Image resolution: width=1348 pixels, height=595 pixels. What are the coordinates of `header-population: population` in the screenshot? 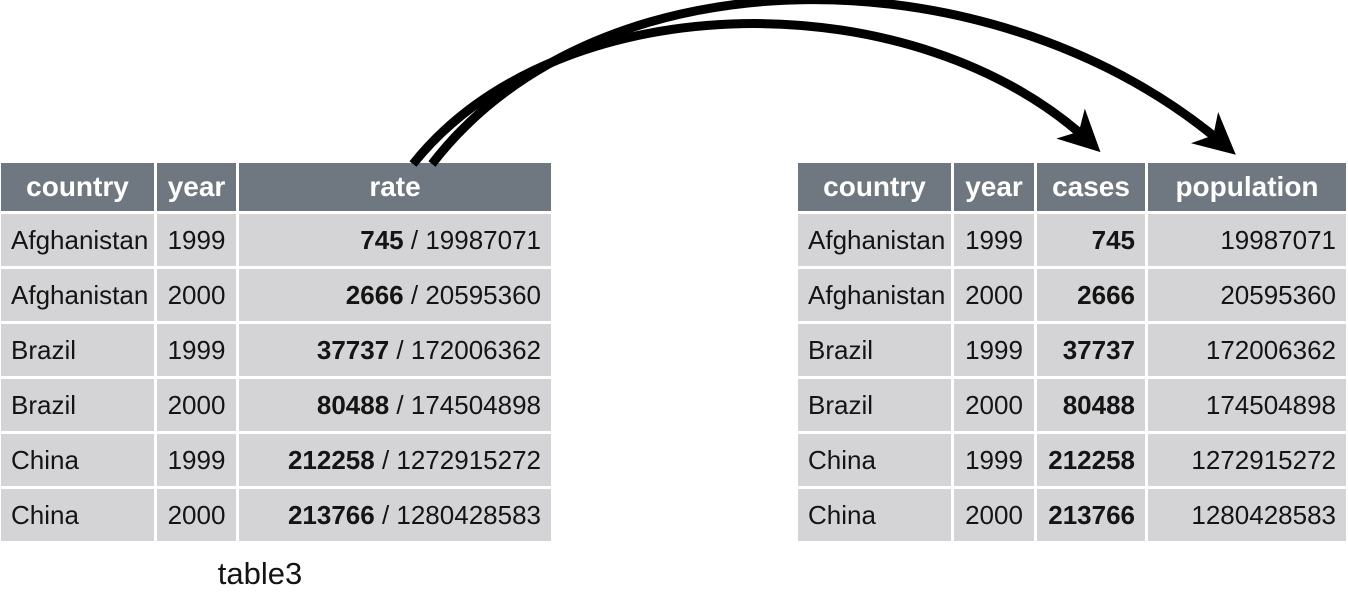 It's located at (1247, 187).